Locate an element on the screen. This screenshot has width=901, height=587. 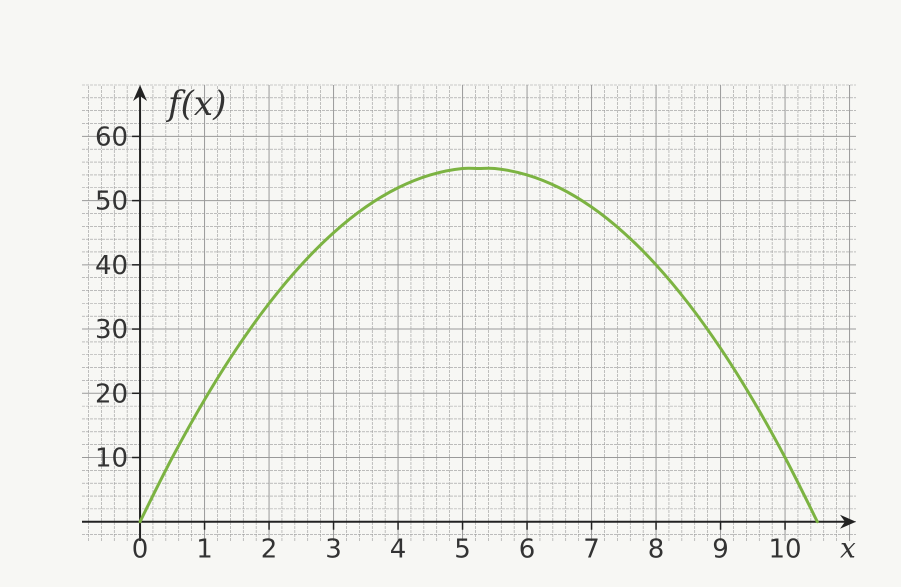
x-axis-title: x is located at coordinates (848, 548).